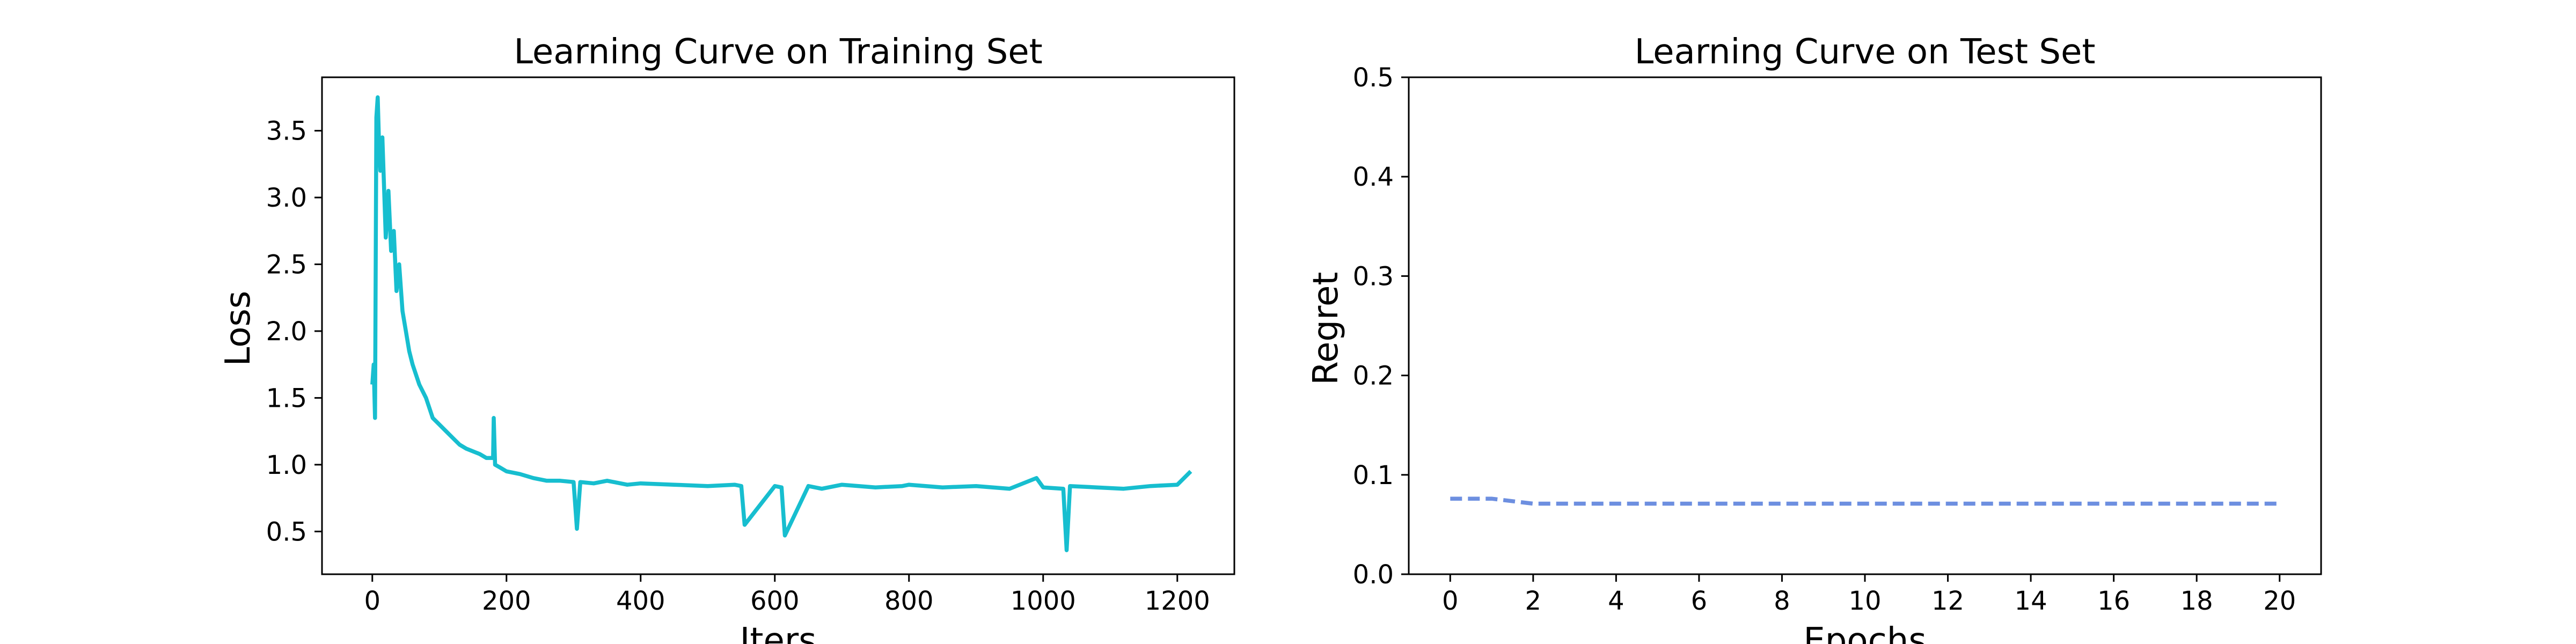  I want to click on training-xtick-label: 0, so click(372, 601).